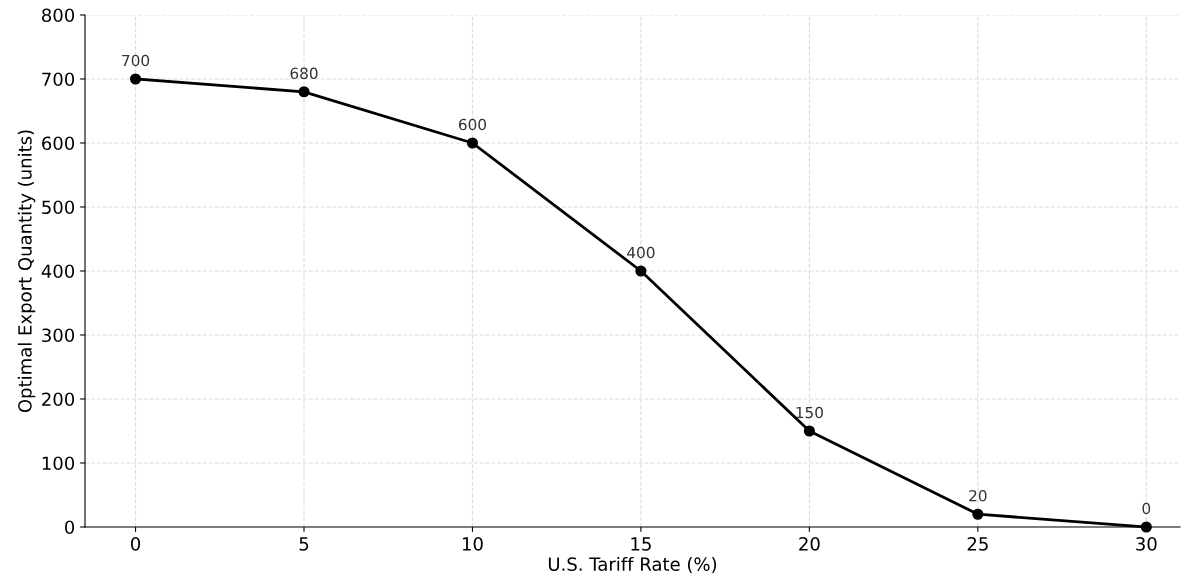 The image size is (1187, 579). Describe the element at coordinates (978, 495) in the screenshot. I see `data-label: 20` at that location.